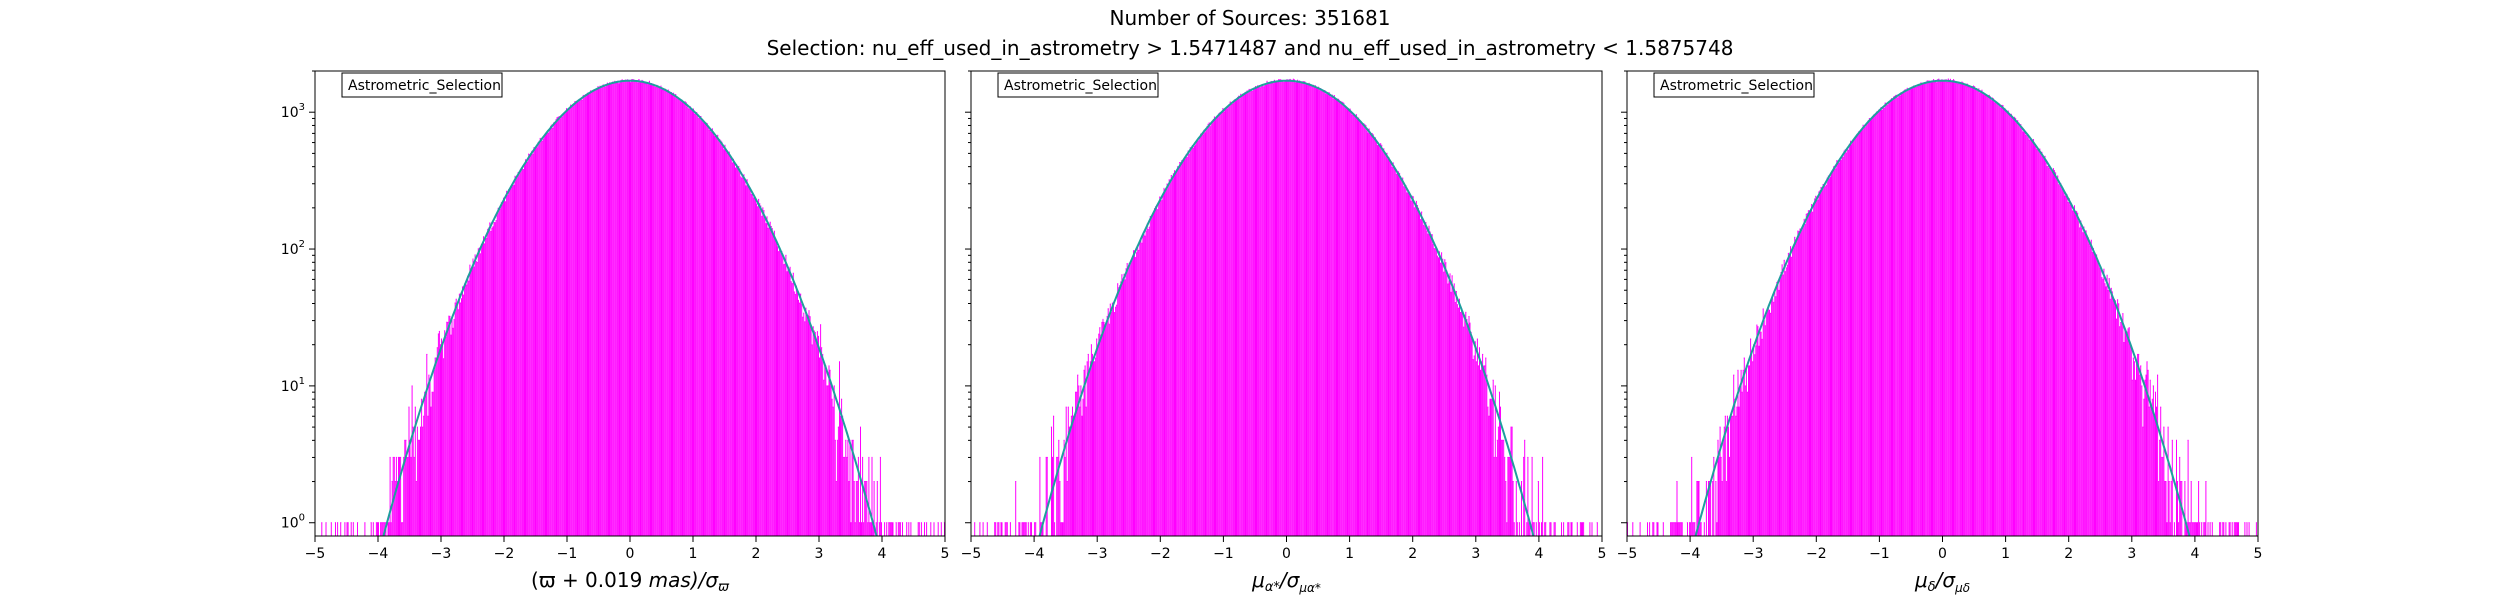 The height and width of the screenshot is (600, 2500). Describe the element at coordinates (1250, 18) in the screenshot. I see `figure-title-line1: Number of Sources: 351681` at that location.